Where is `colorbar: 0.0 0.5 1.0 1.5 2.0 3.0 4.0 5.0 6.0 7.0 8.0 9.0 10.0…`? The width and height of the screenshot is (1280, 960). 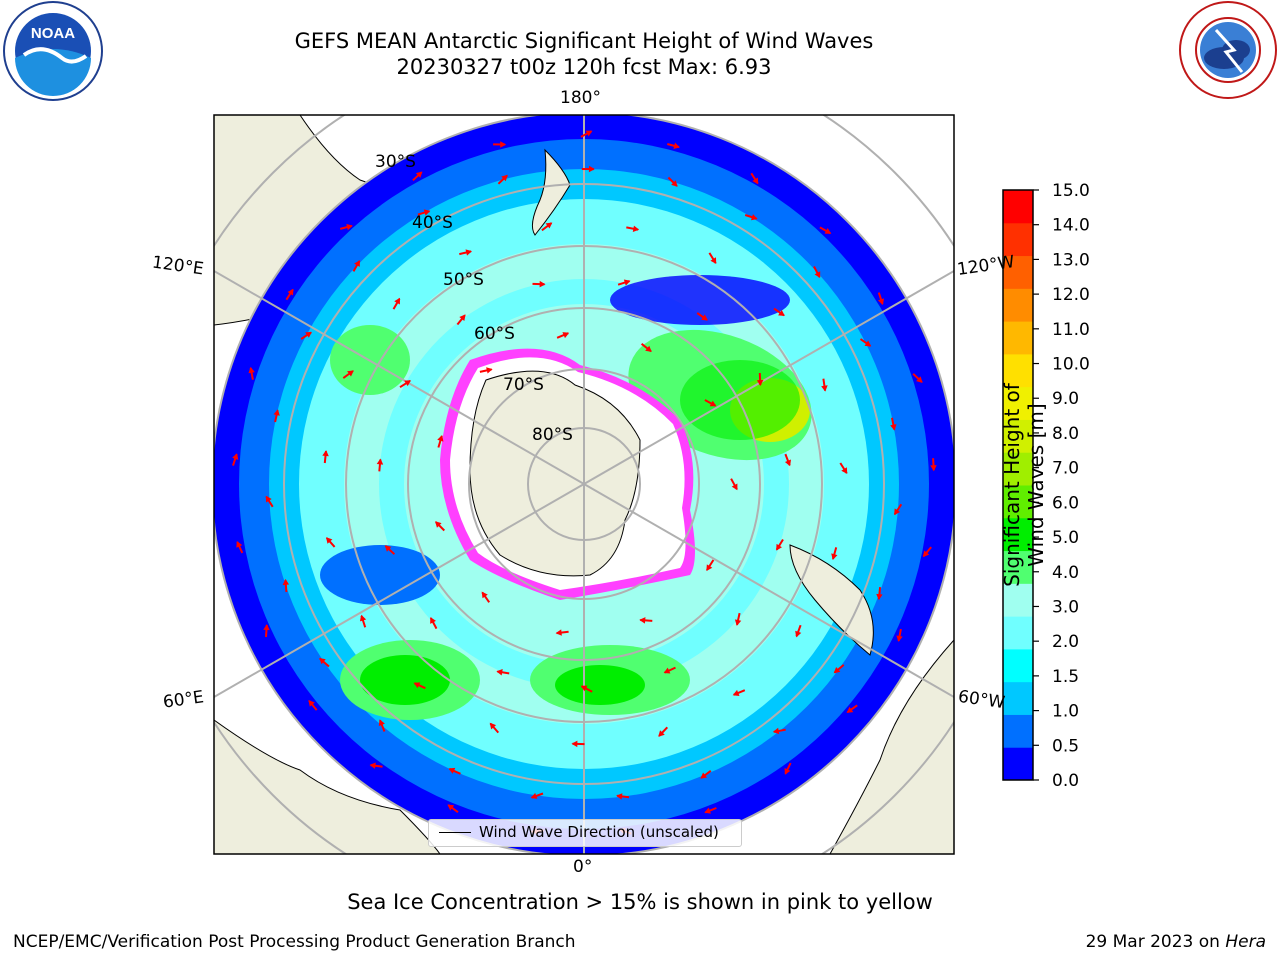 colorbar: 0.0 0.5 1.0 1.5 2.0 3.0 4.0 5.0 6.0 7.0 8.0 9.0 10.0… is located at coordinates (1046, 486).